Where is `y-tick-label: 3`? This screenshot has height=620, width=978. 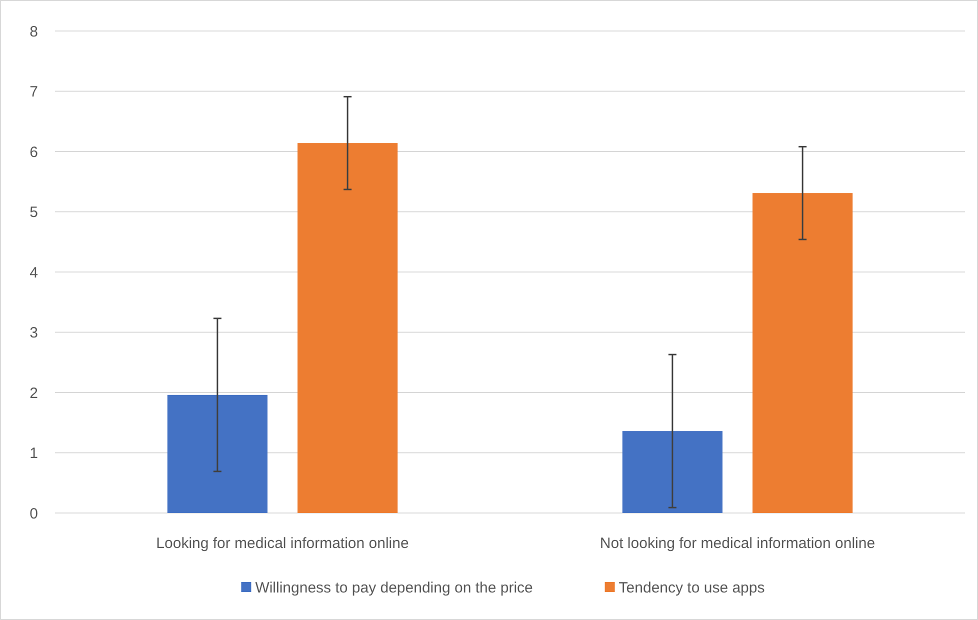 y-tick-label: 3 is located at coordinates (34, 333).